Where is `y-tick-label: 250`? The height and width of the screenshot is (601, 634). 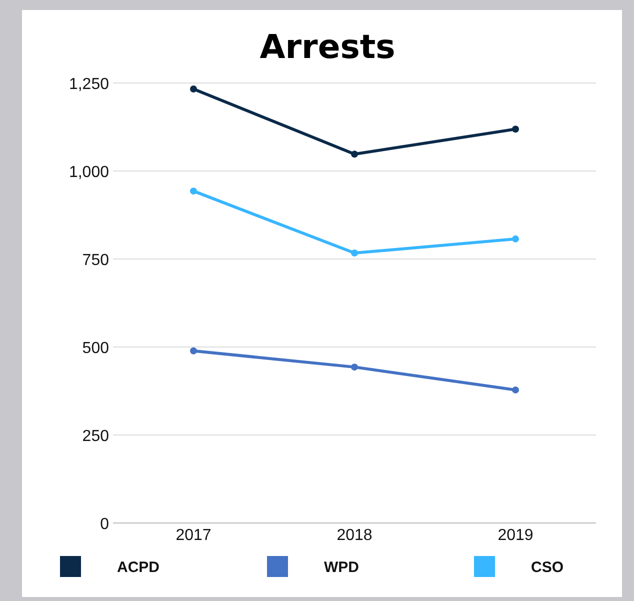
y-tick-label: 250 is located at coordinates (96, 436).